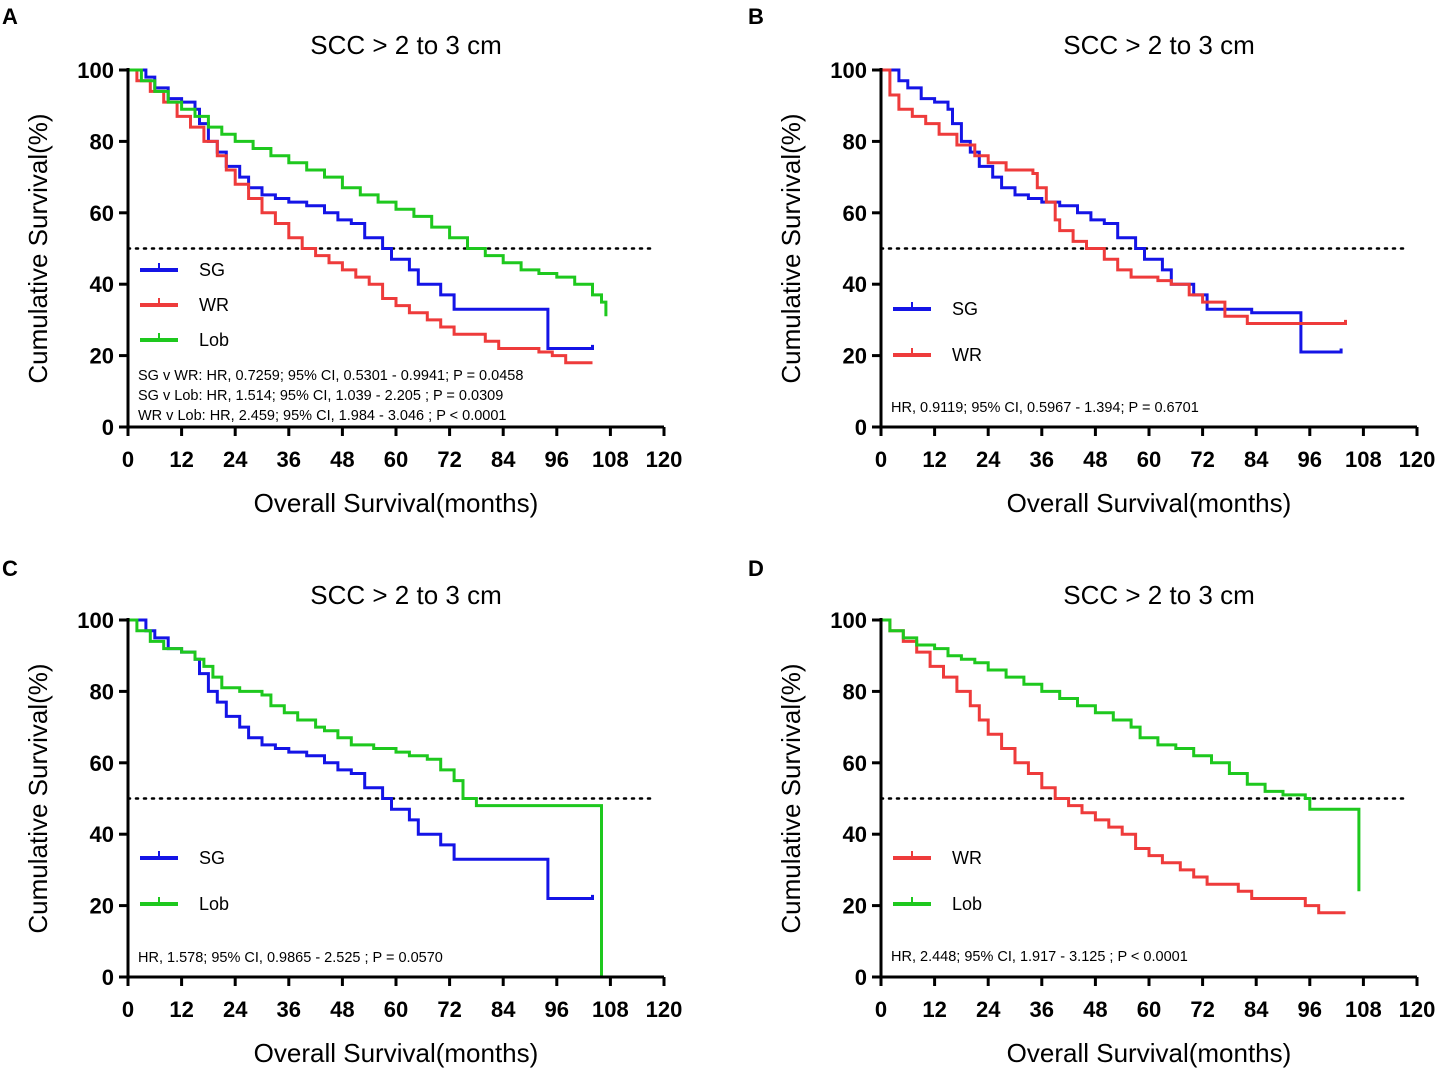 This screenshot has width=1440, height=1071. I want to click on panel-letter: C, so click(10, 568).